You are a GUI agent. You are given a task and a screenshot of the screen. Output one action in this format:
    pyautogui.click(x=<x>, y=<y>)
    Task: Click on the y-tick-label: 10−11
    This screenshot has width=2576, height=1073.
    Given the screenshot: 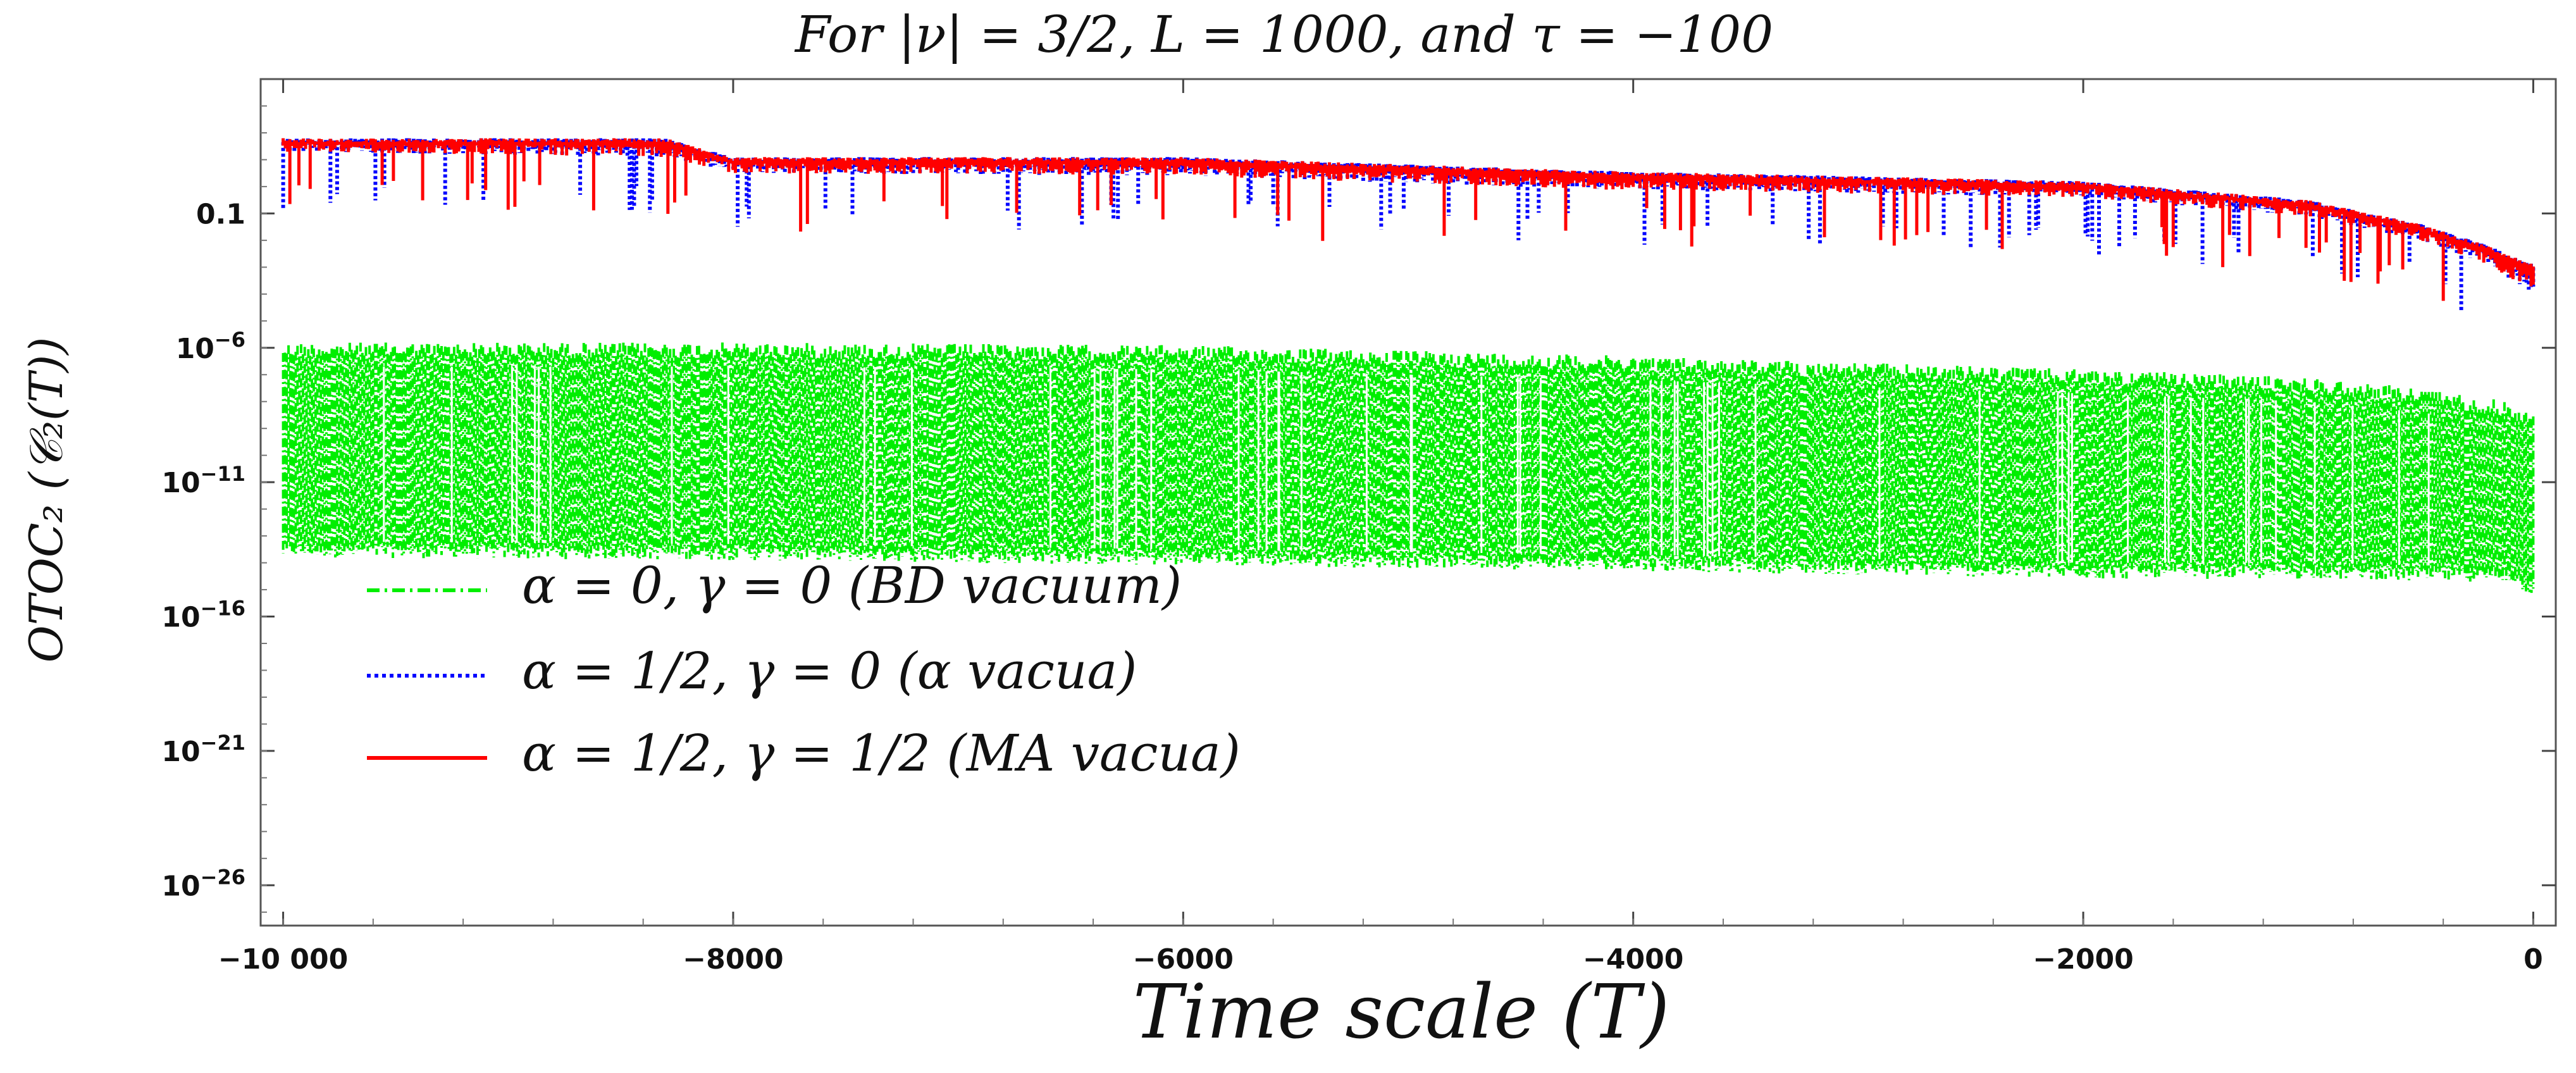 What is the action you would take?
    pyautogui.click(x=203, y=480)
    